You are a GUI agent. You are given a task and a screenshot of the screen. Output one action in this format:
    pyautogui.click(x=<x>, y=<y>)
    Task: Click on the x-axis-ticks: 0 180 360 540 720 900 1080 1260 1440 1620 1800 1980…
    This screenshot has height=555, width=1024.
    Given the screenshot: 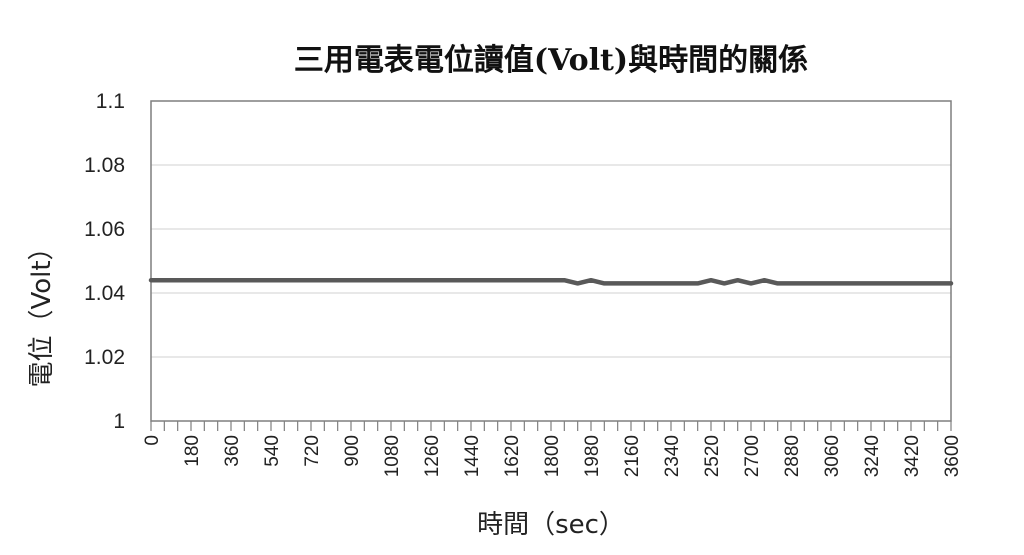 What is the action you would take?
    pyautogui.click(x=552, y=449)
    